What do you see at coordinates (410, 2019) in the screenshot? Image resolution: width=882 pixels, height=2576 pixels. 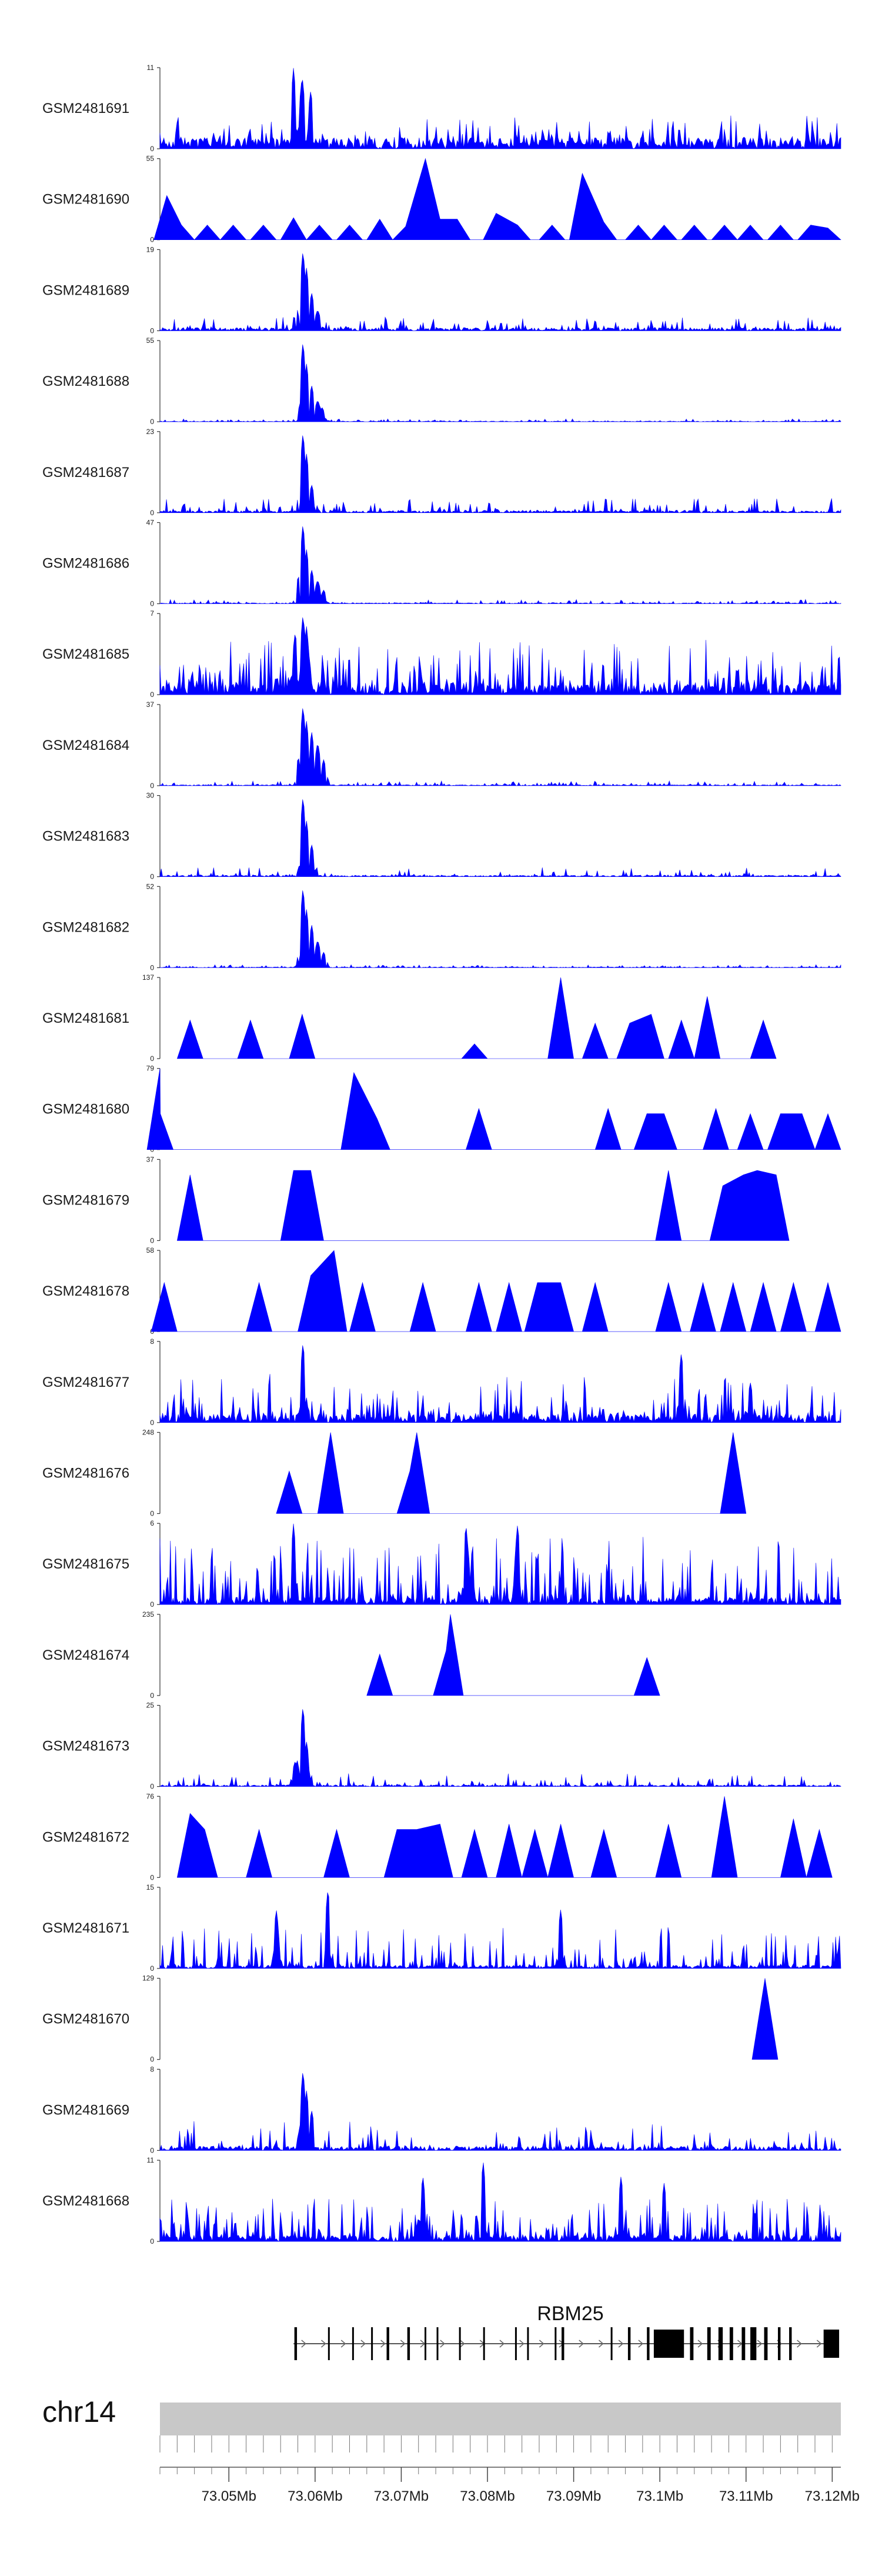 I see `track-GSM2481670: GSM2481670 129 0` at bounding box center [410, 2019].